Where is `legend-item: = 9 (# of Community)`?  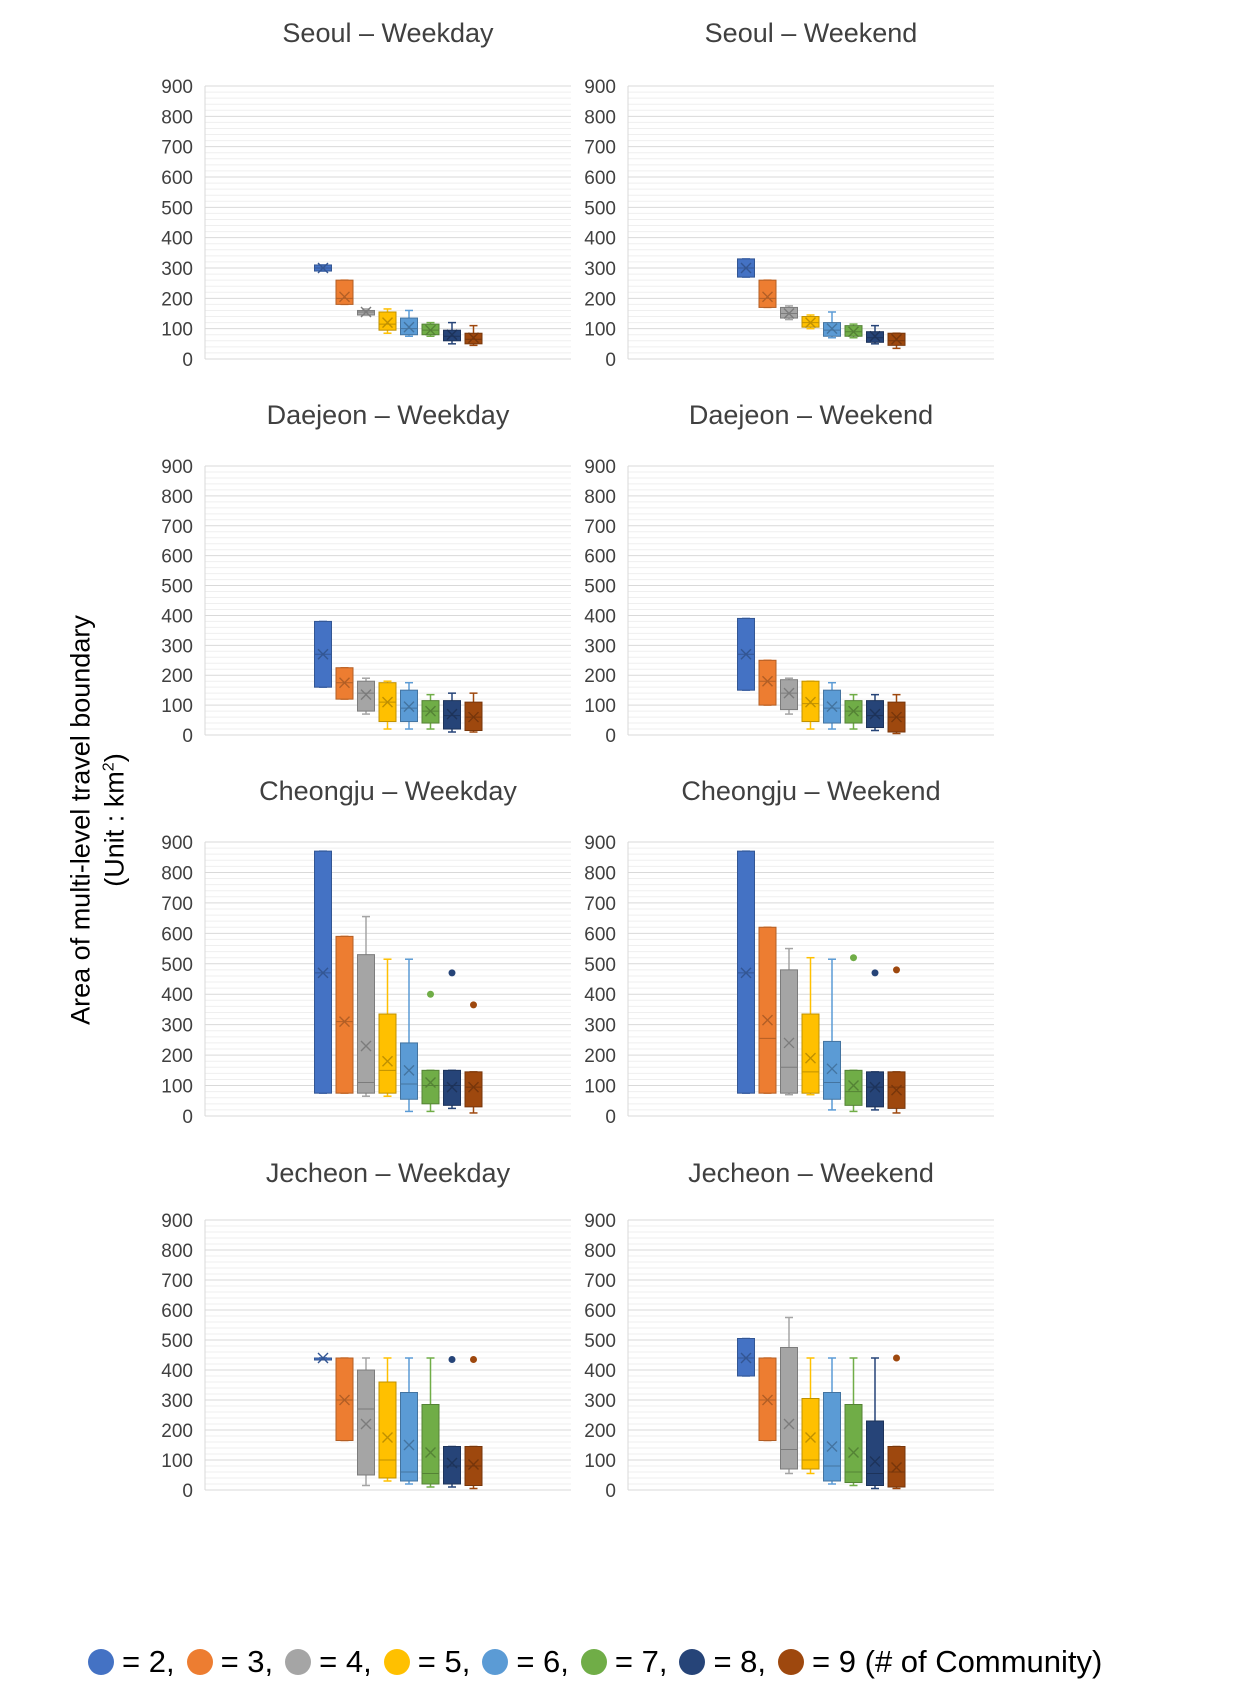
legend-item: = 9 (# of Community) is located at coordinates (940, 1662).